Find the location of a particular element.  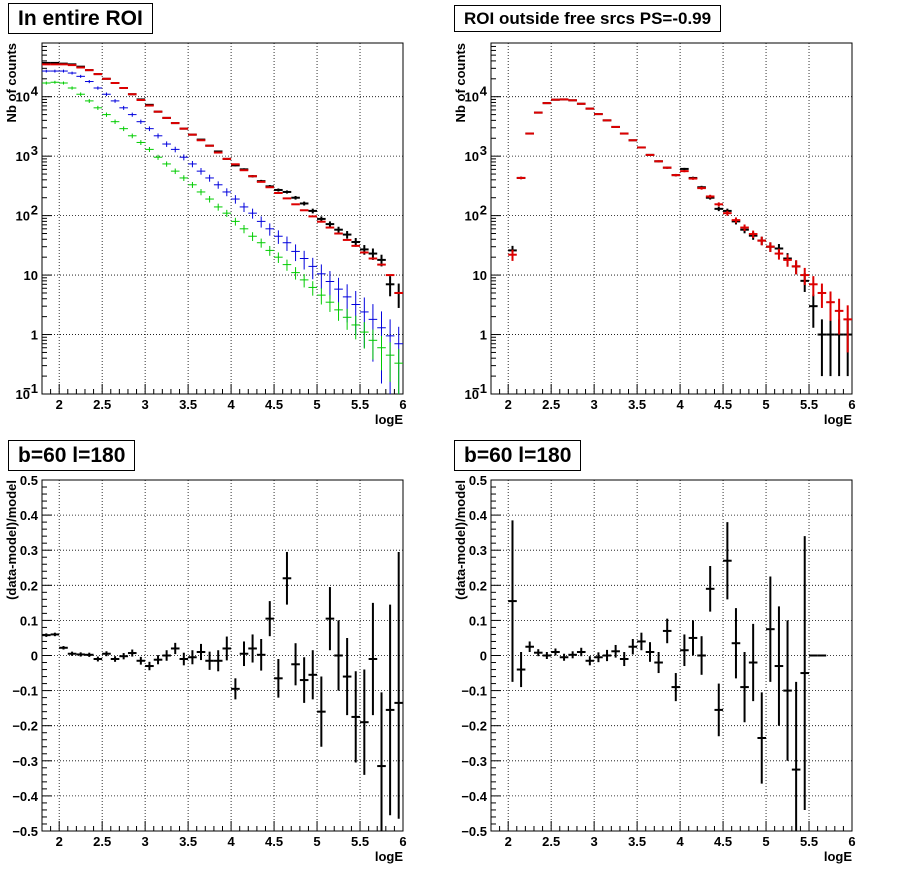

y-tick-label: −0.5 is located at coordinates (474, 831).